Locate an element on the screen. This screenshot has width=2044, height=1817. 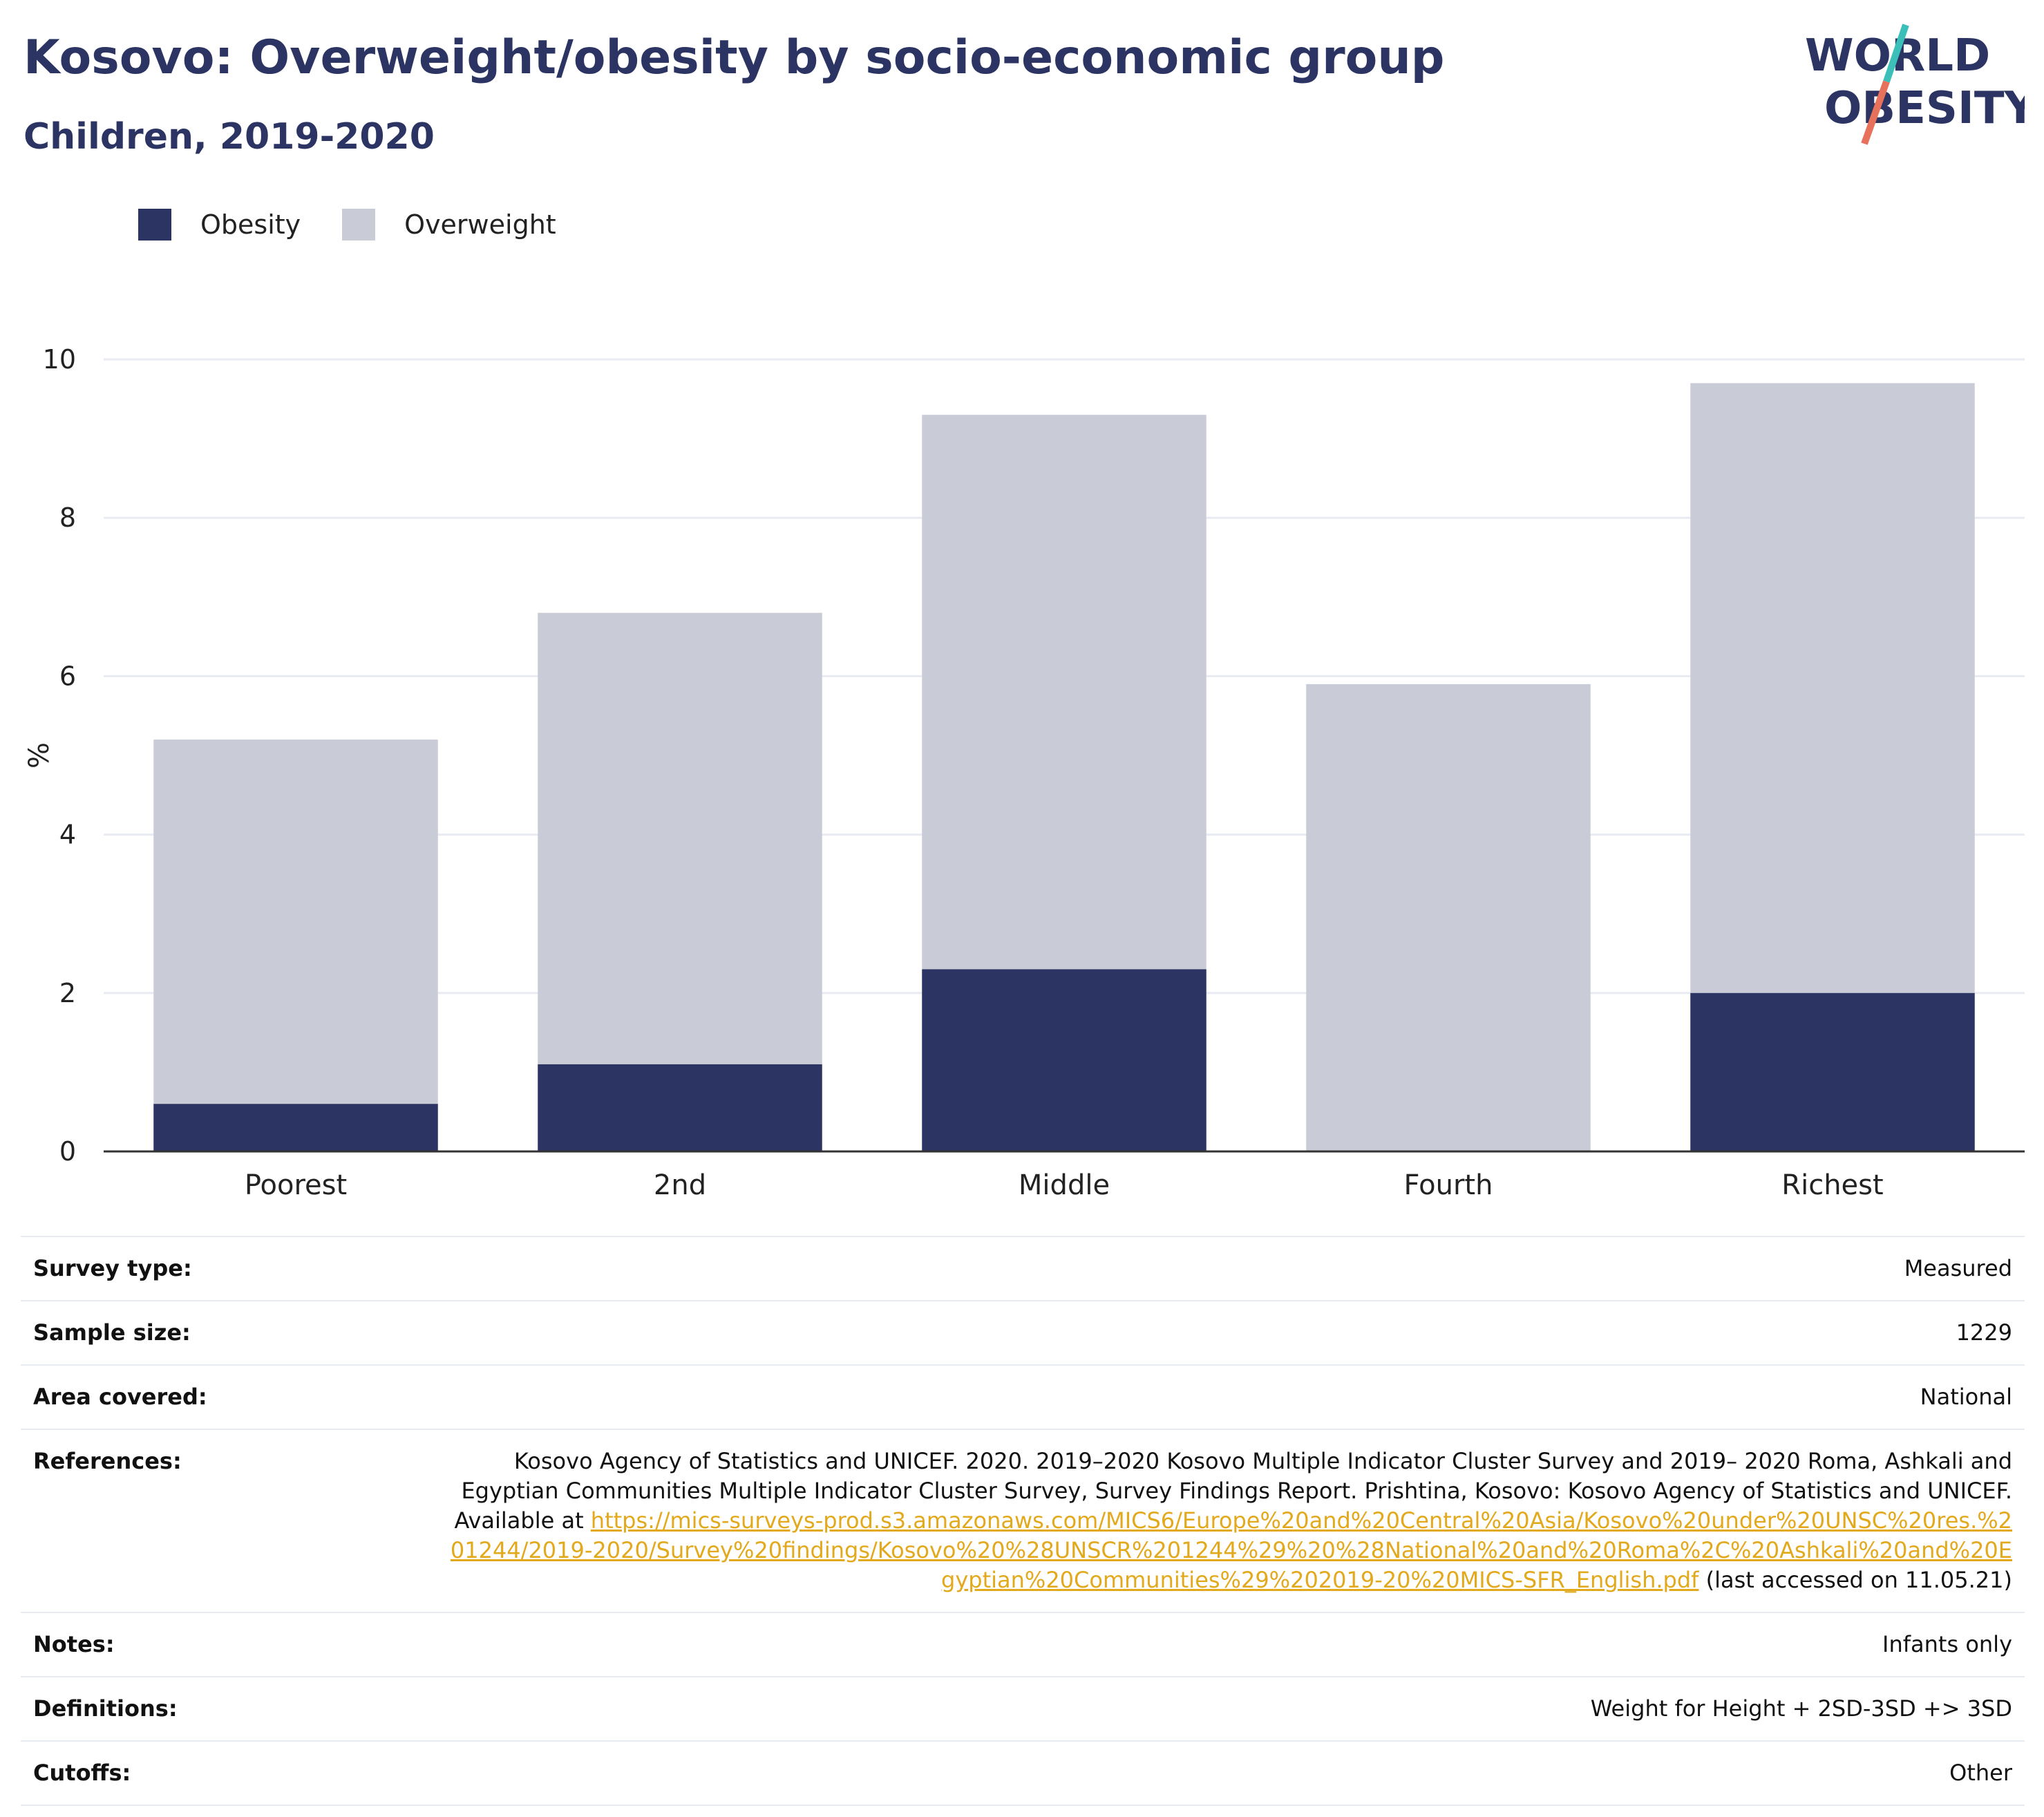
x-tick-label: Richest is located at coordinates (1832, 1185).